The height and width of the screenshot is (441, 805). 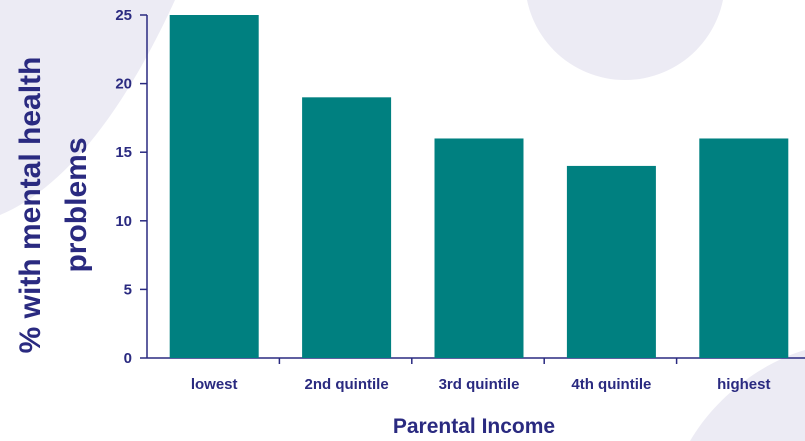 I want to click on y-tick-label: 20, so click(x=123, y=84).